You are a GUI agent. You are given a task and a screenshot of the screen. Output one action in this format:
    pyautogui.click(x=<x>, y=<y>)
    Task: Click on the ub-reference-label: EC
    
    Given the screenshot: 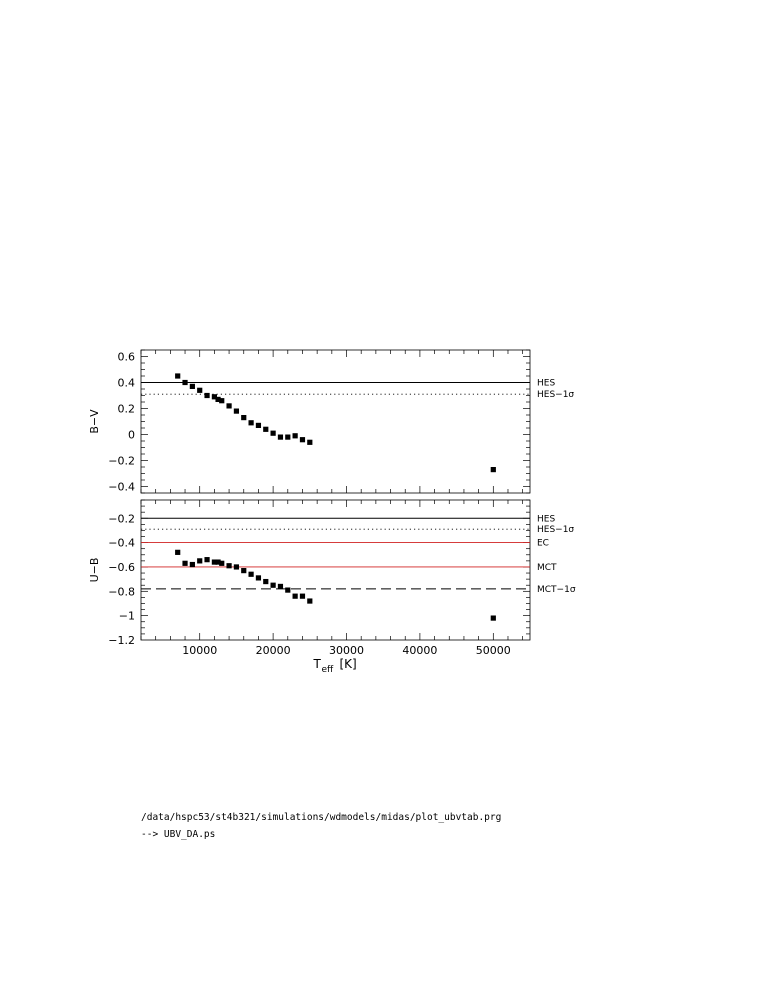 What is the action you would take?
    pyautogui.click(x=543, y=544)
    